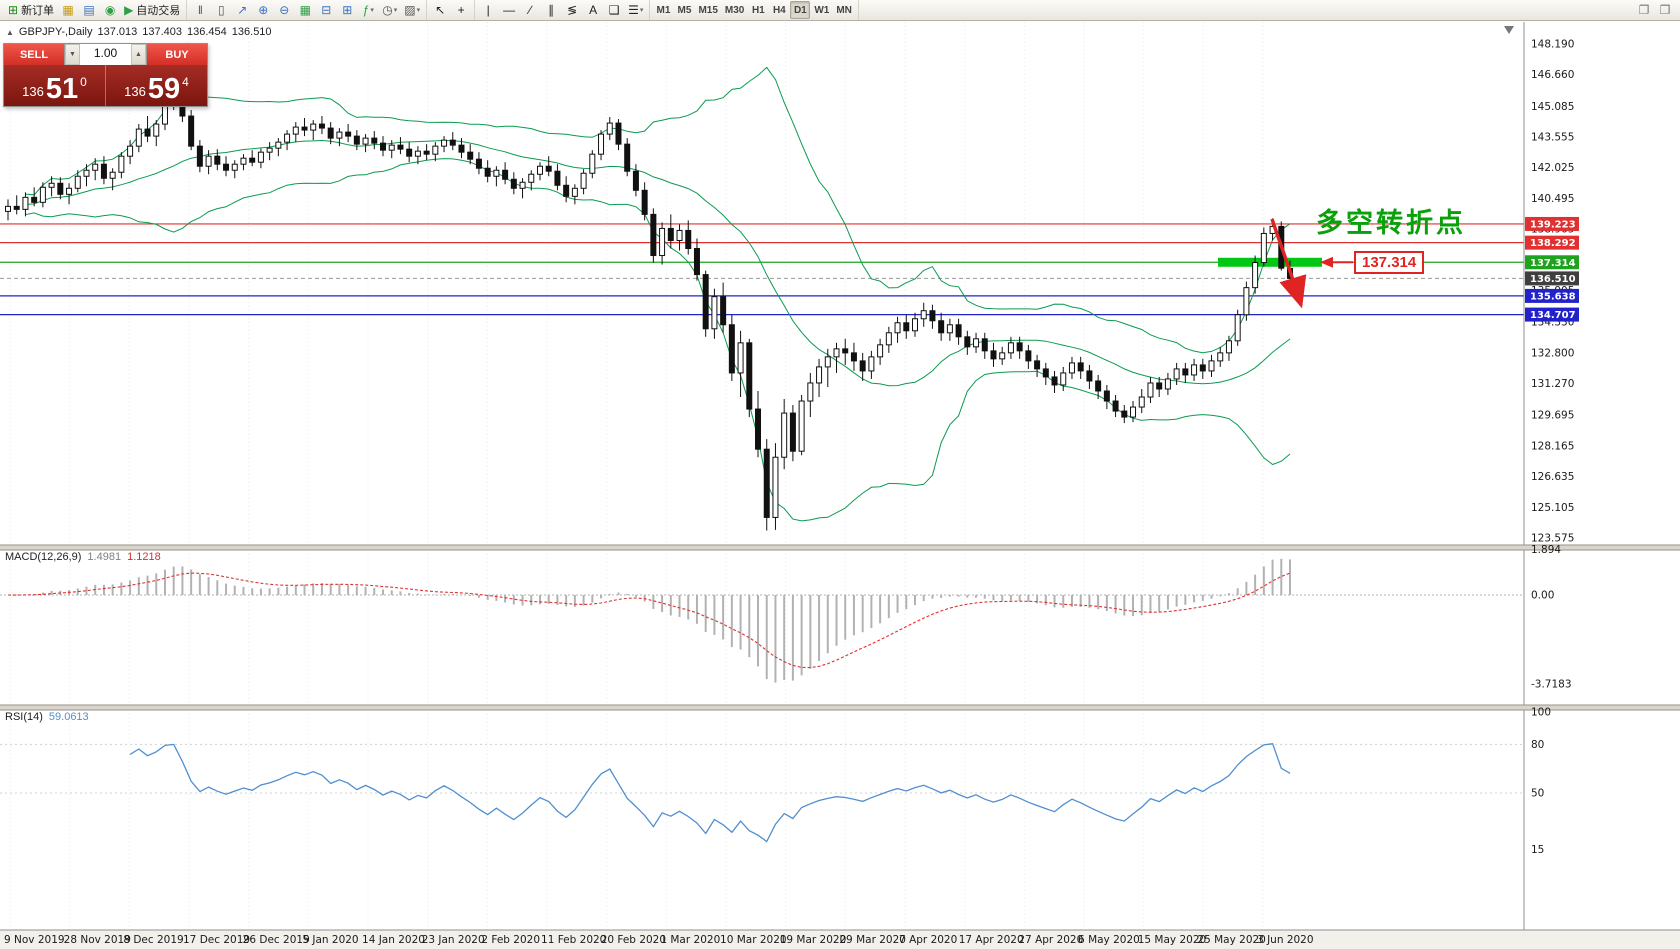  I want to click on svg-text: 23 Jan 2020, so click(453, 940).